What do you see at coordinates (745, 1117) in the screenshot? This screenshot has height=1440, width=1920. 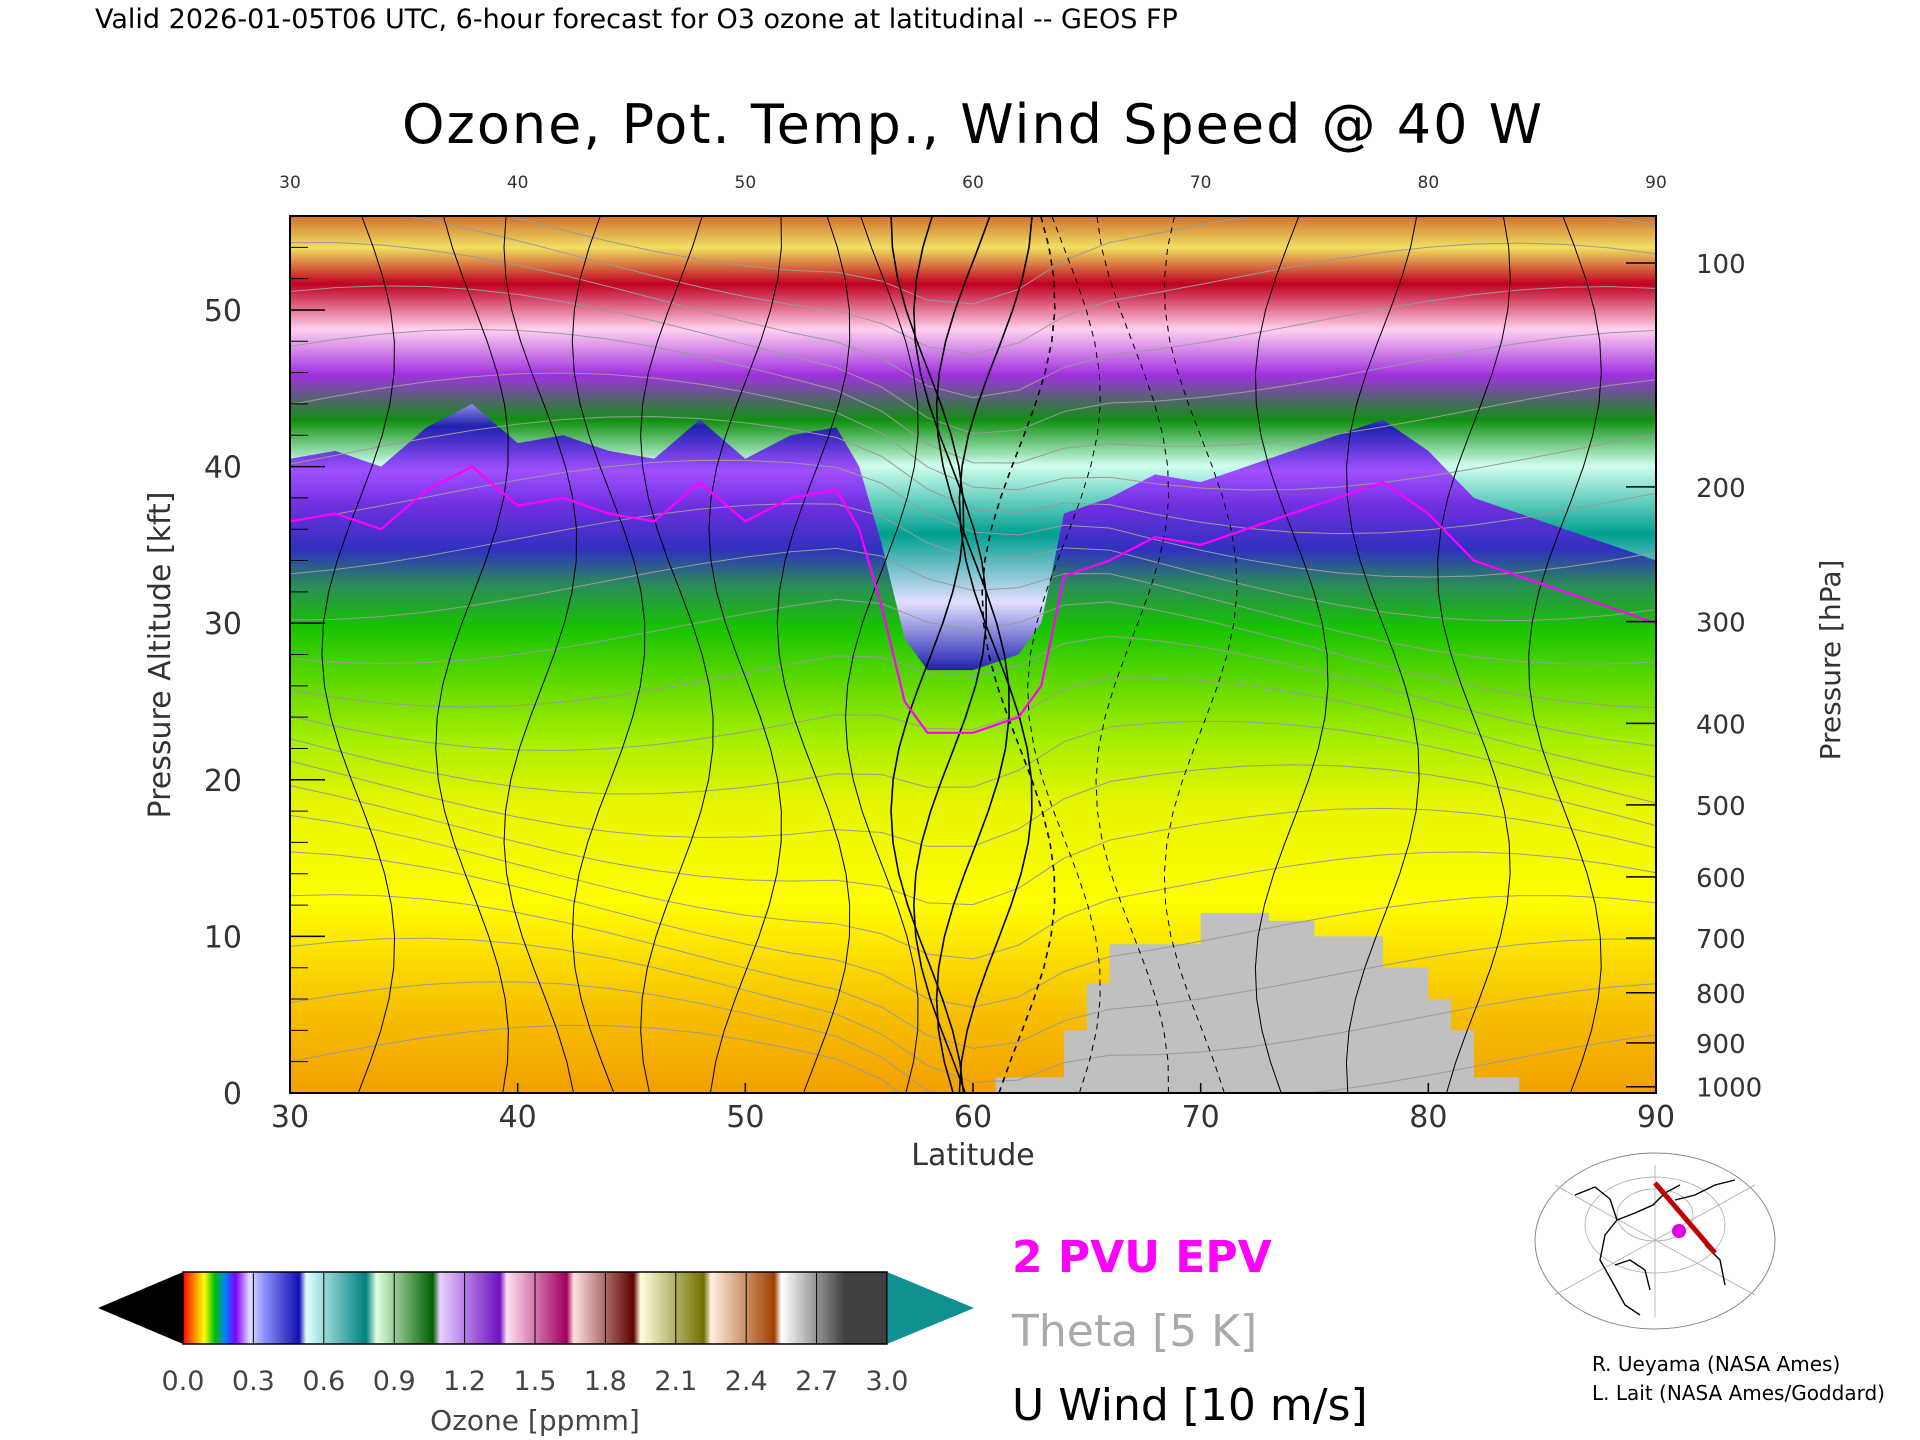 I see `x-tick-label: 50` at bounding box center [745, 1117].